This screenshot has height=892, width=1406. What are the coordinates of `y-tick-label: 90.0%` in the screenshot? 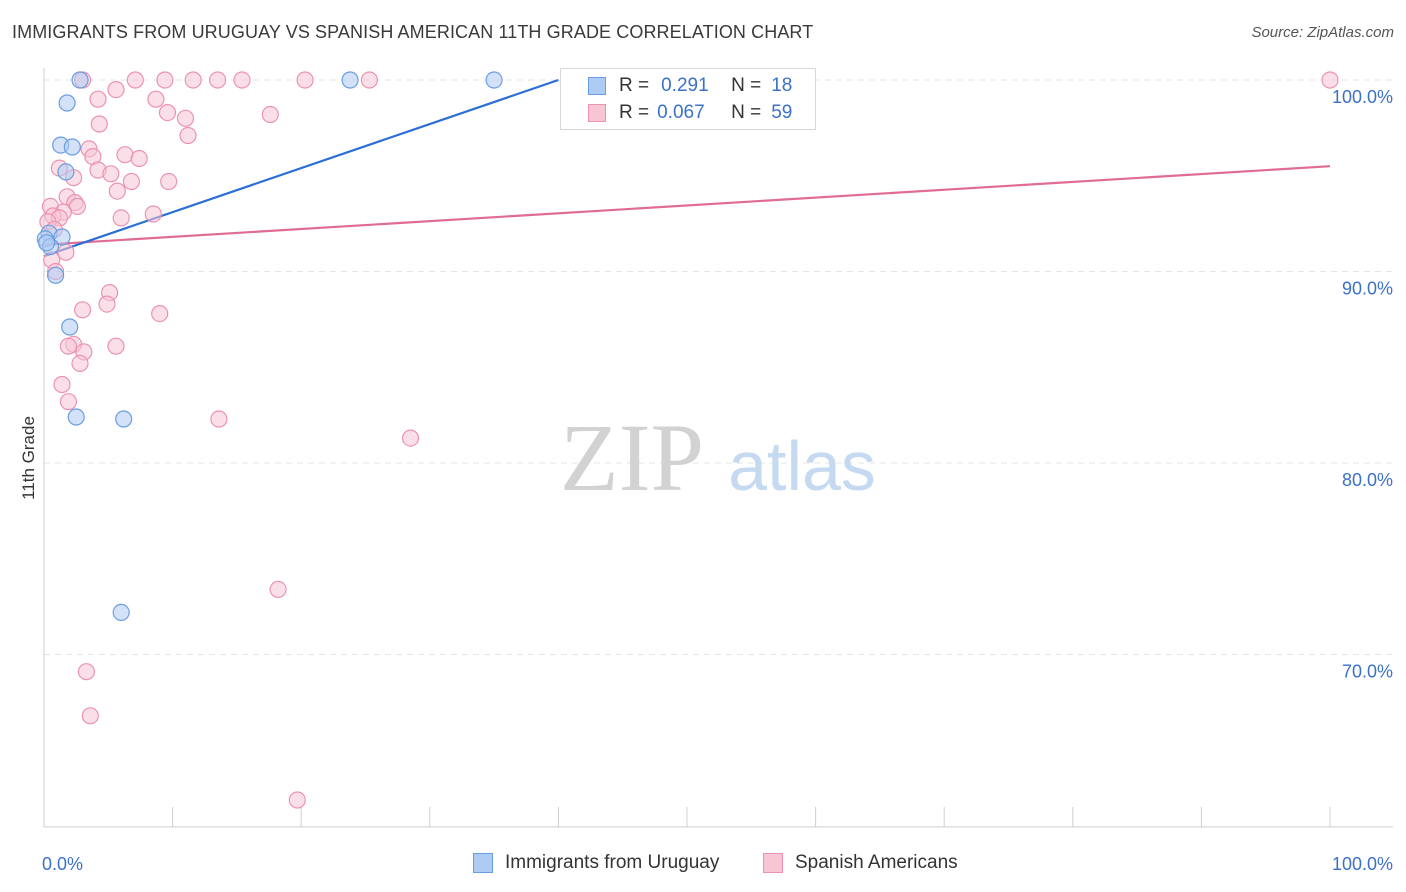 It's located at (1367, 289).